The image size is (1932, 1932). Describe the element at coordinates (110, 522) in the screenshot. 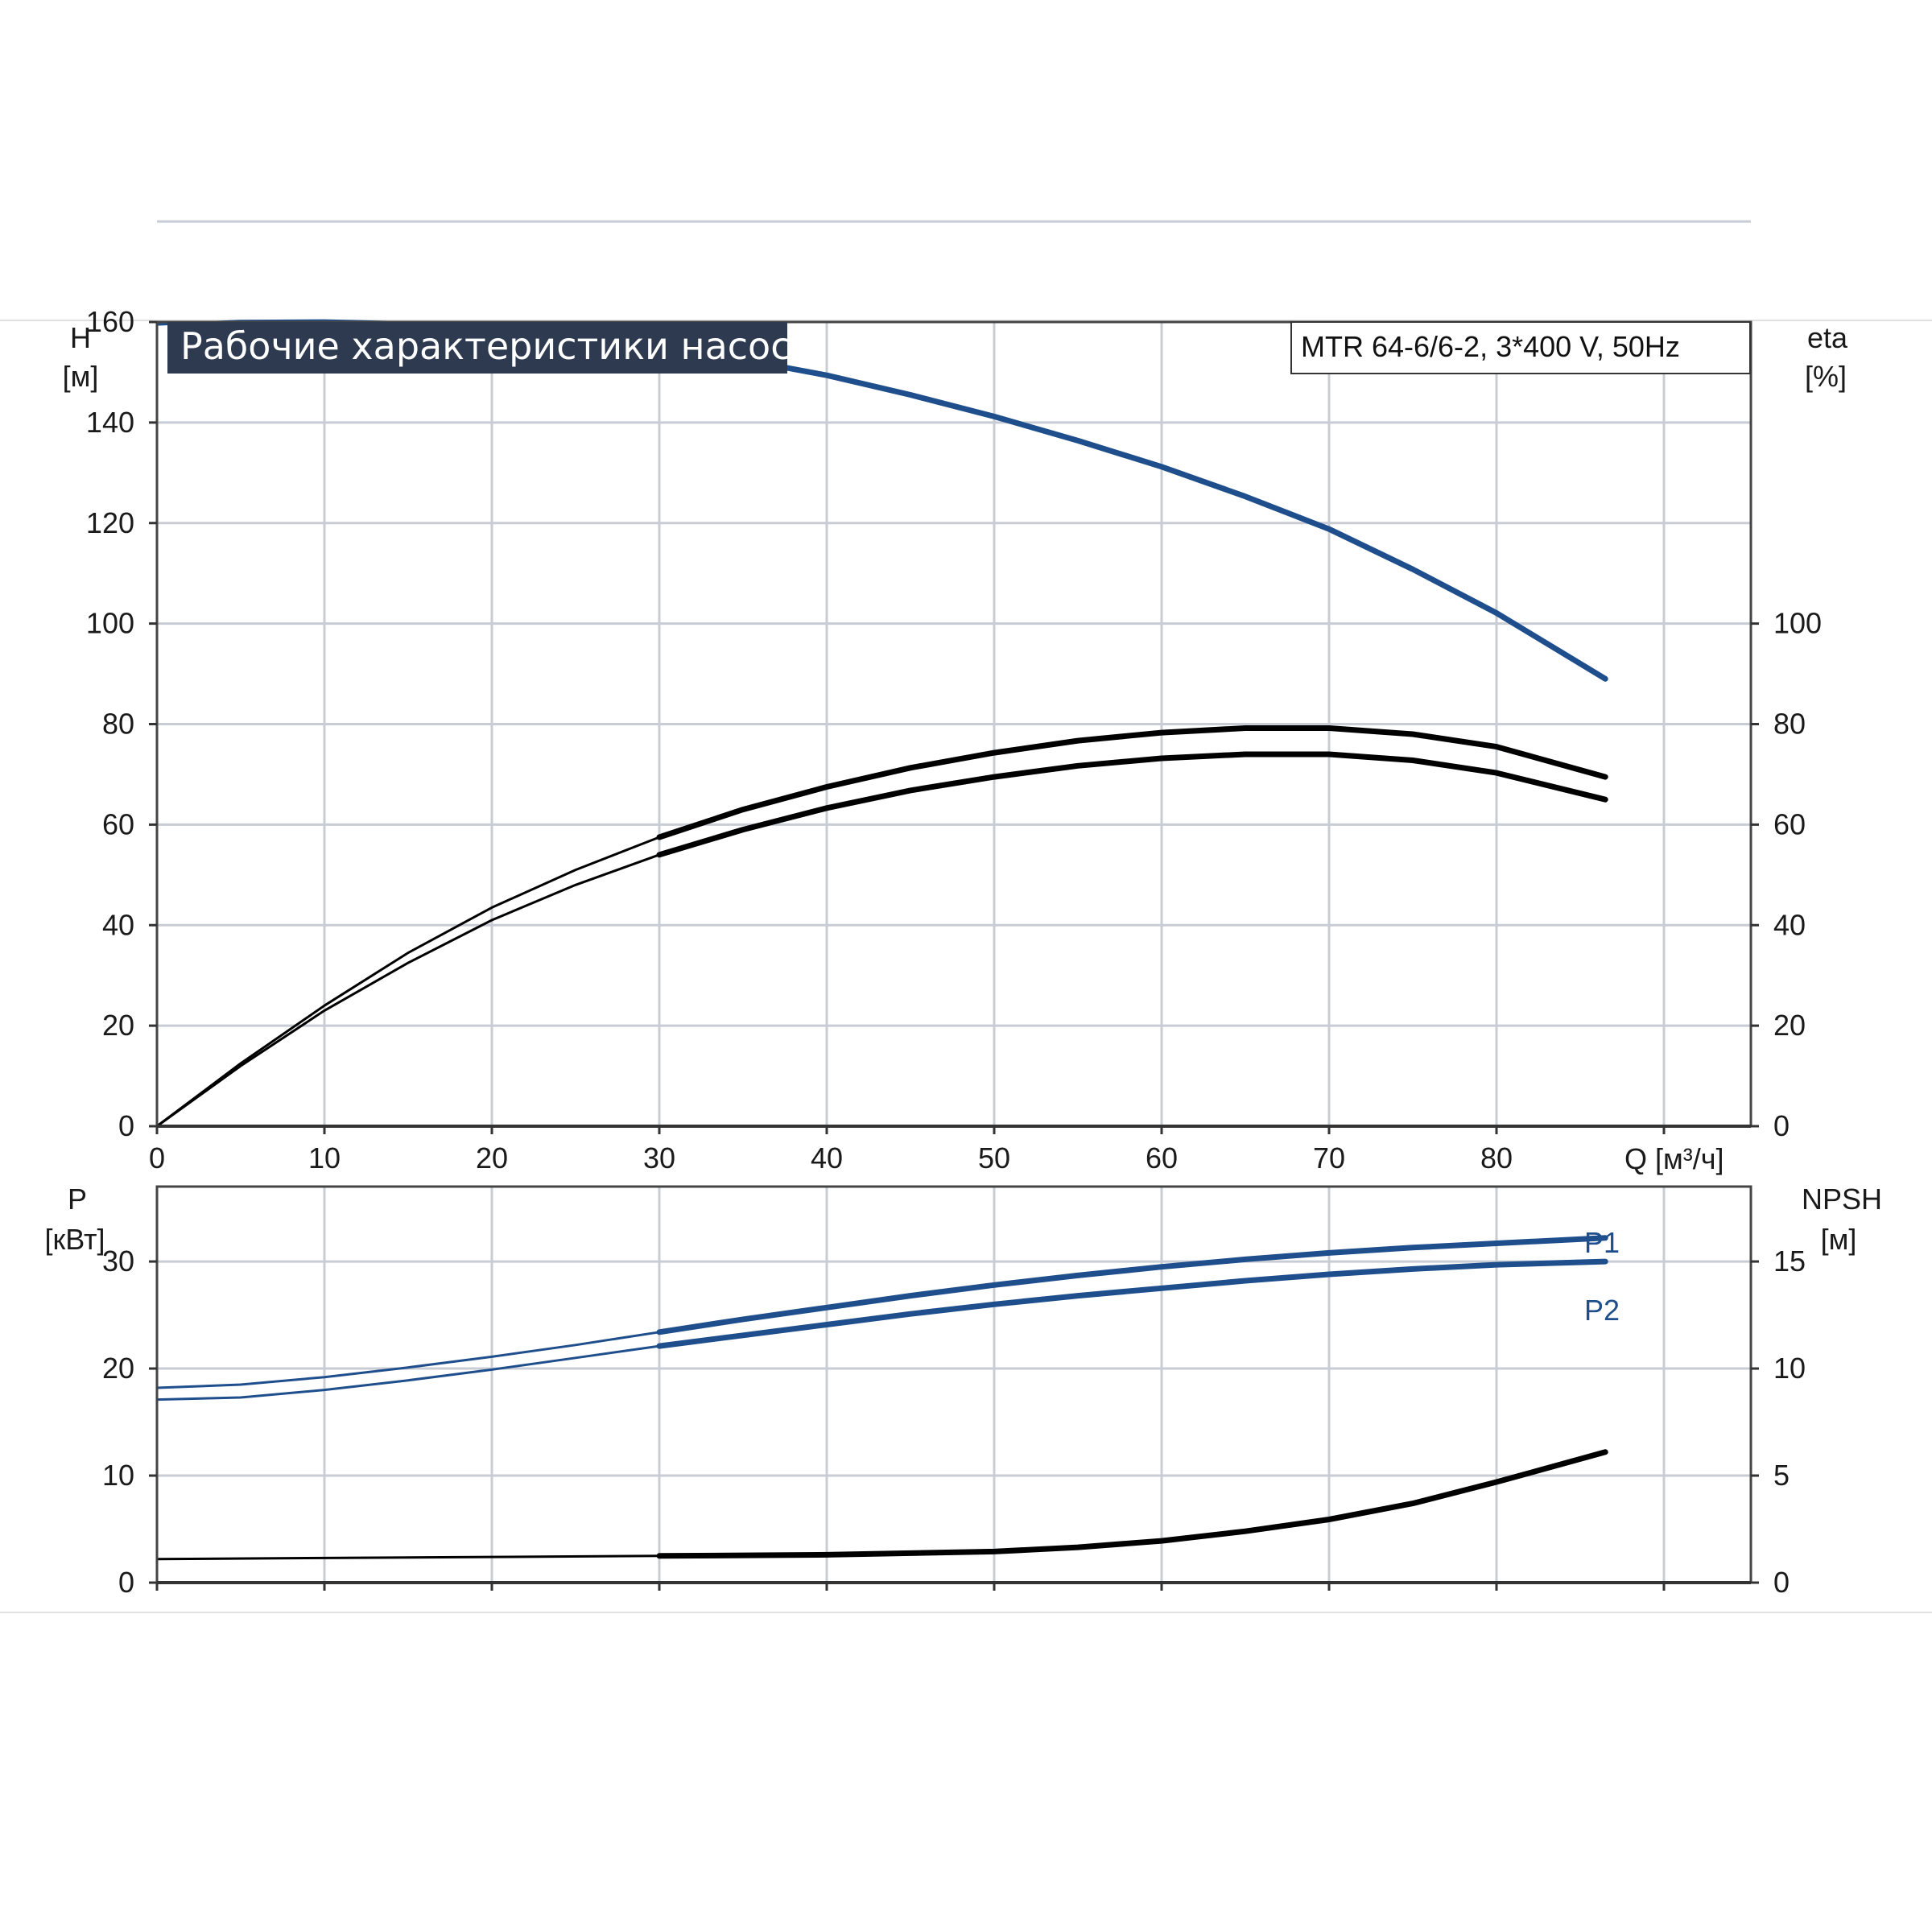

I see `left-tick-label: 120` at that location.